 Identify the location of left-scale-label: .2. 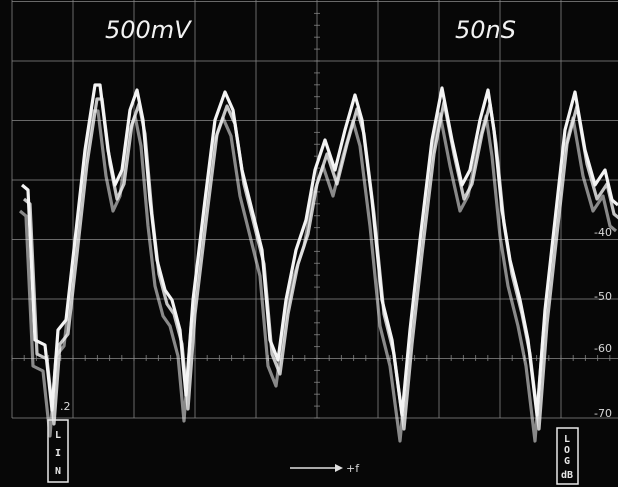
(65, 406).